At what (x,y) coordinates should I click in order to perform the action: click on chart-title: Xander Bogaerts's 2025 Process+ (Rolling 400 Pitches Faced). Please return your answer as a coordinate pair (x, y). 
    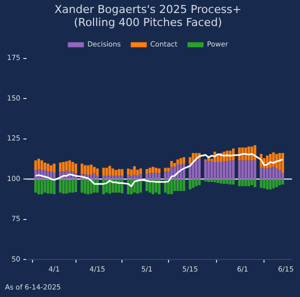
    Looking at the image, I should click on (148, 16).